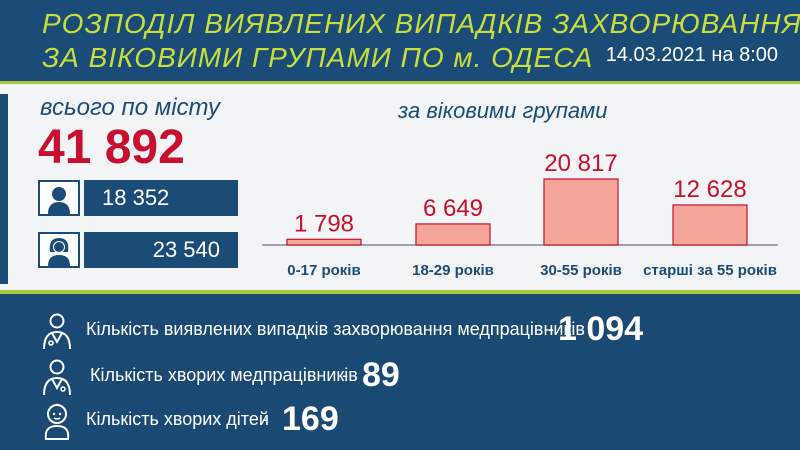 Image resolution: width=800 pixels, height=450 pixels. Describe the element at coordinates (59, 198) in the screenshot. I see `man-icon` at that location.